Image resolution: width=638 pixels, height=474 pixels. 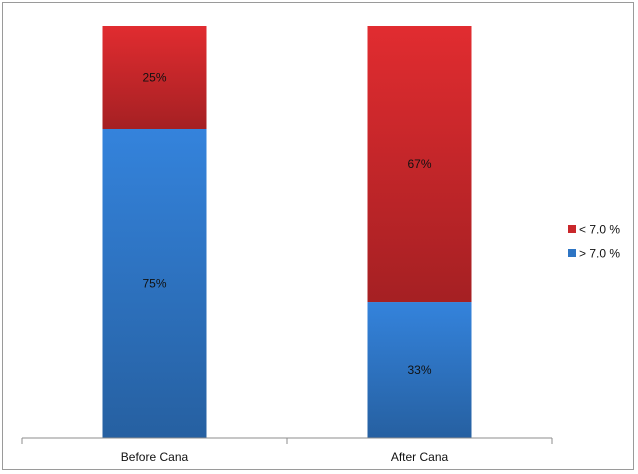 What do you see at coordinates (594, 242) in the screenshot?
I see `legend: < 7.0 % > 7.0 %` at bounding box center [594, 242].